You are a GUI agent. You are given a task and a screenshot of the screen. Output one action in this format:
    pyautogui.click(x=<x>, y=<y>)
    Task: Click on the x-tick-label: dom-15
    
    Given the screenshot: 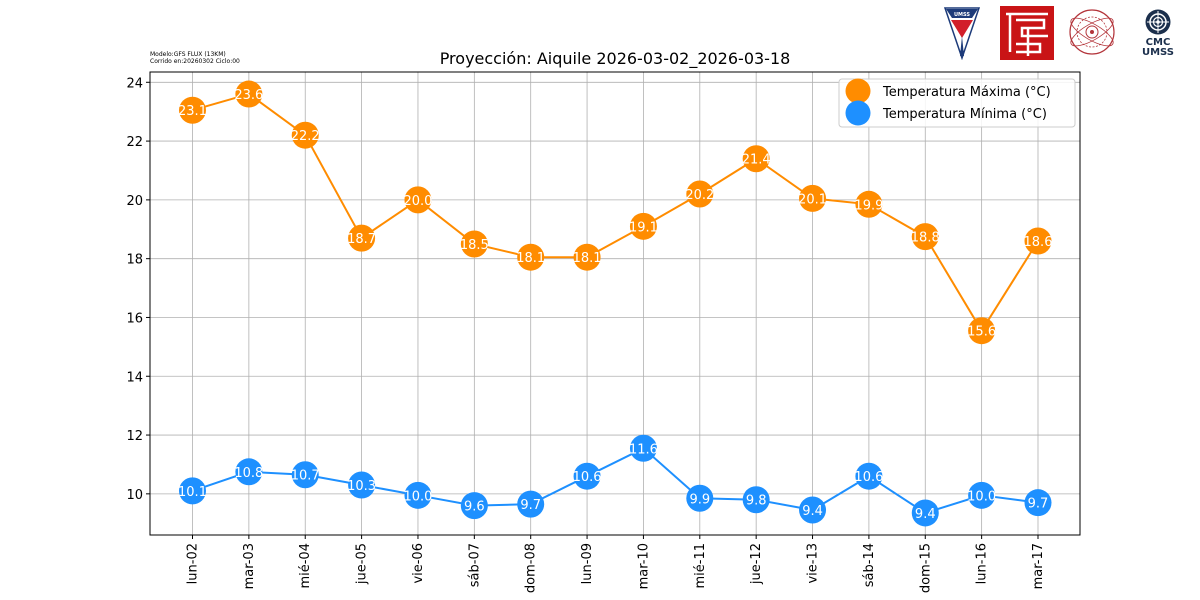 What is the action you would take?
    pyautogui.click(x=925, y=568)
    